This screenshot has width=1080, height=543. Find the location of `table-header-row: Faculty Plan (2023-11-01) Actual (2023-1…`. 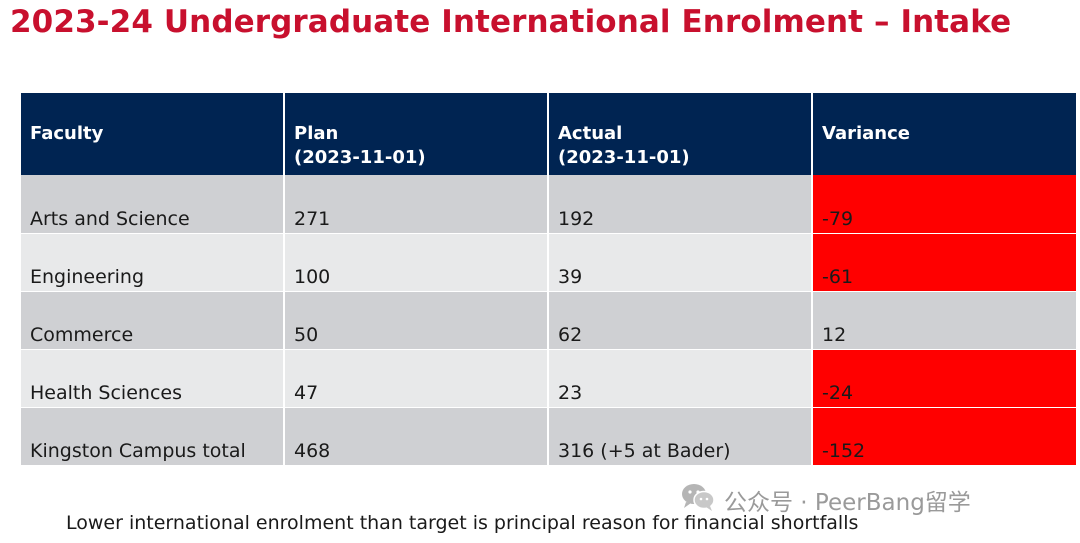

table-header-row: Faculty Plan (2023-11-01) Actual (2023-1… is located at coordinates (548, 134).